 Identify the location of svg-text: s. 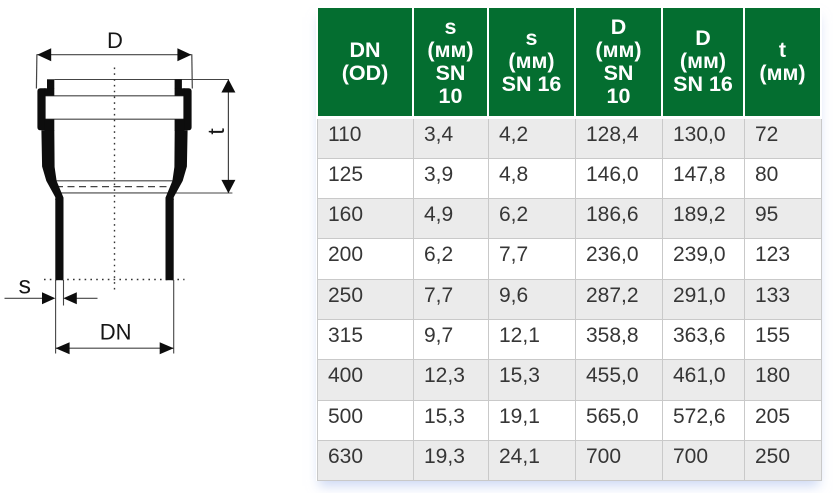
(25, 286).